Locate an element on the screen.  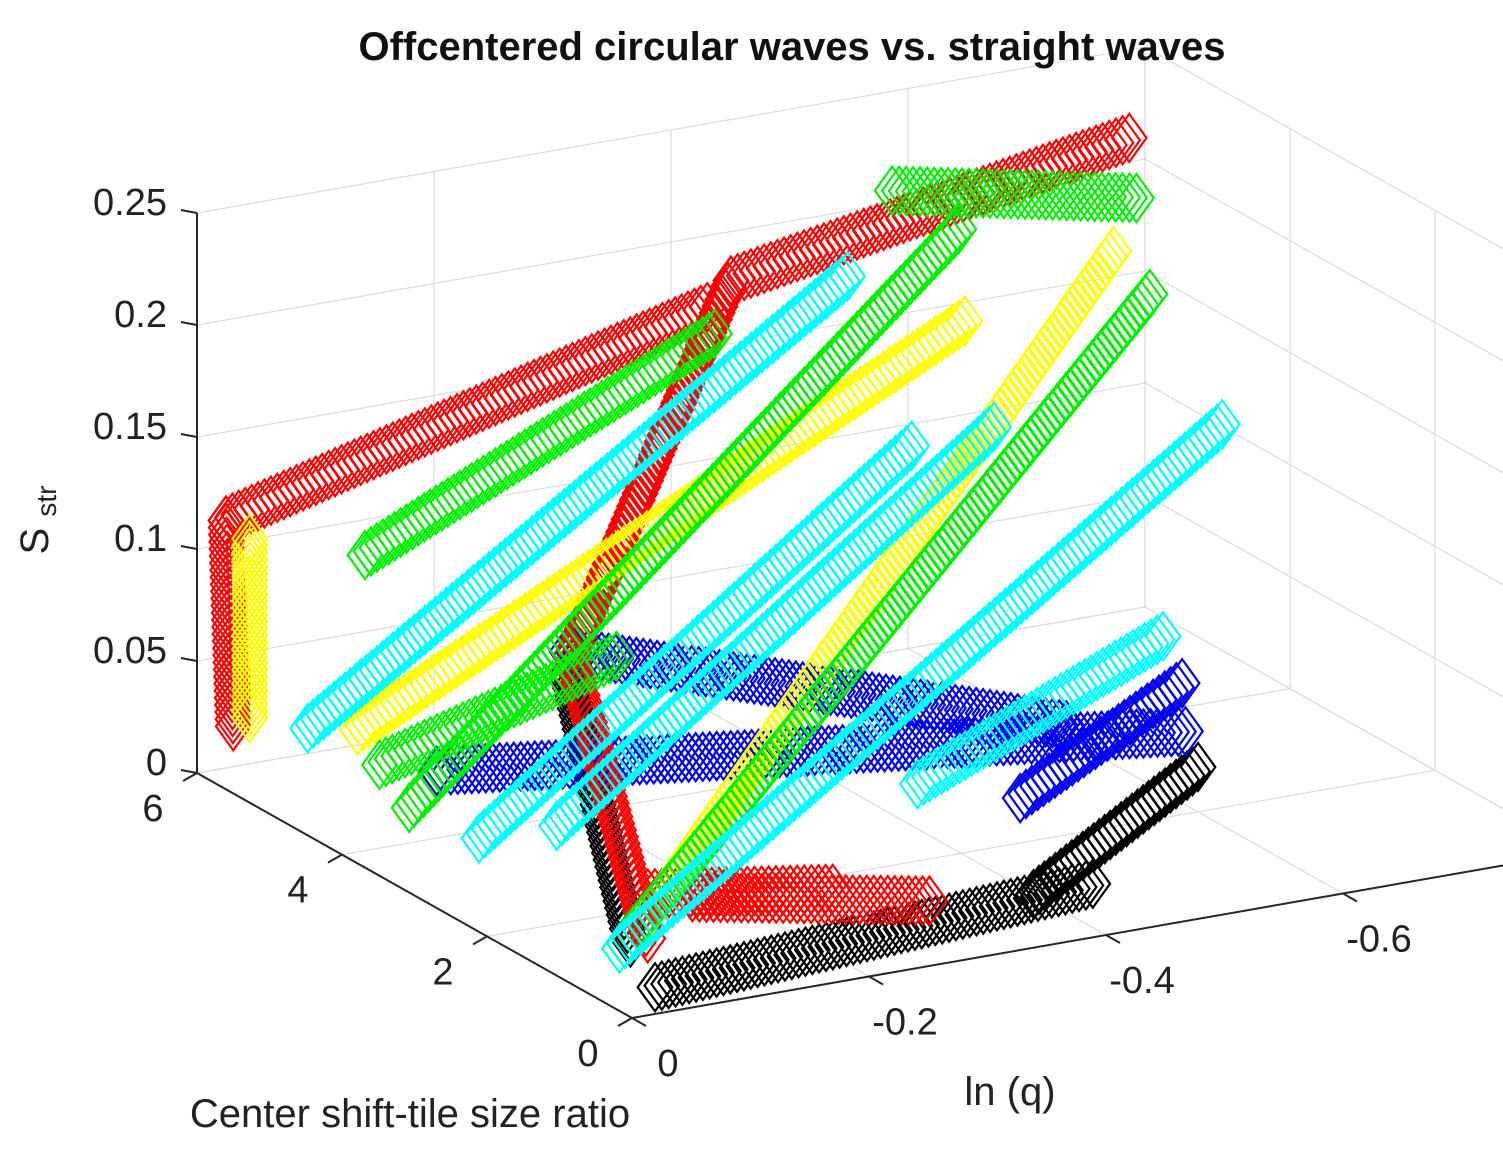
x-tick-label: -0.4 is located at coordinates (1141, 981).